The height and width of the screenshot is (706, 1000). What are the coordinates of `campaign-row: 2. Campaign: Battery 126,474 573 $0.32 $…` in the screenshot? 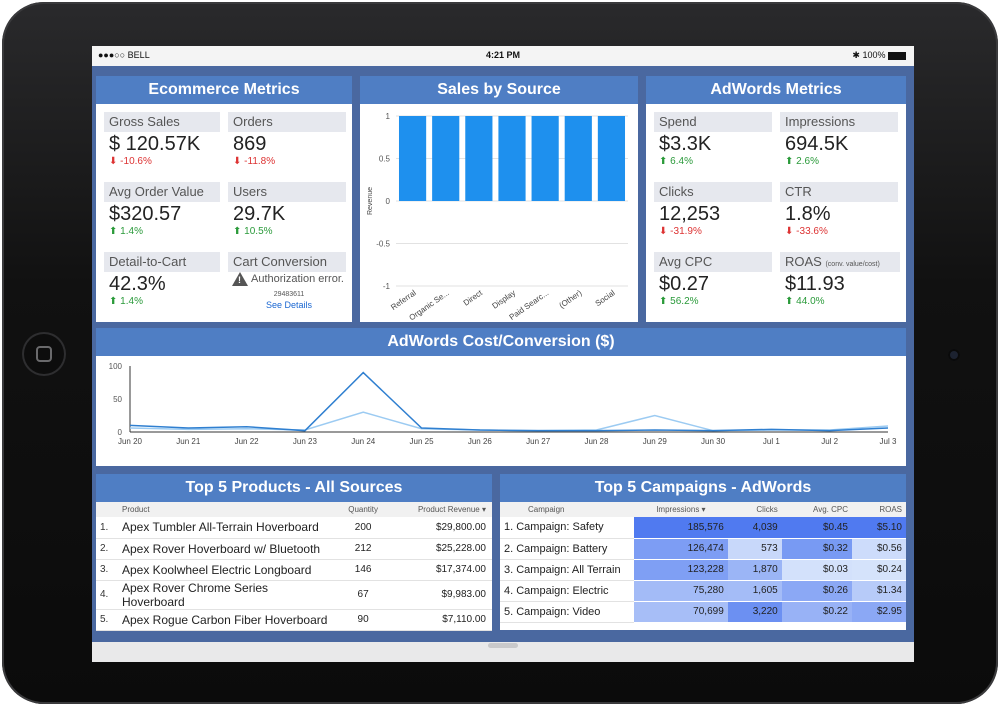 It's located at (703, 549).